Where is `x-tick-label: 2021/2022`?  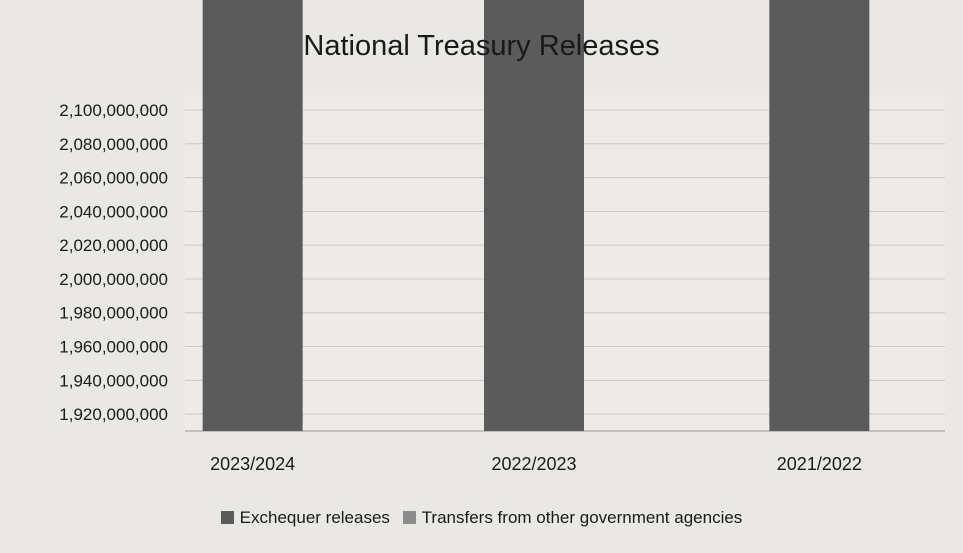 x-tick-label: 2021/2022 is located at coordinates (819, 464).